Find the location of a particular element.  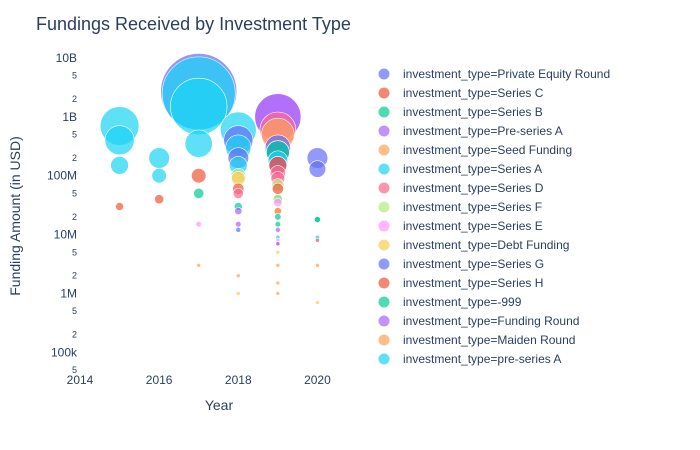

legend-item: investment_type=Funding Round is located at coordinates (479, 321).